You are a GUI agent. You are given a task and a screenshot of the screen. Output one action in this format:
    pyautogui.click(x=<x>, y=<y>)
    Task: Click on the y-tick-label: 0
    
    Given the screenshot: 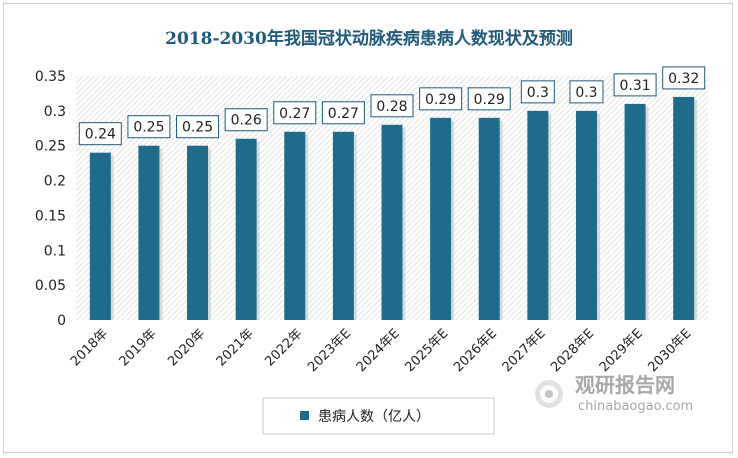 What is the action you would take?
    pyautogui.click(x=61, y=321)
    